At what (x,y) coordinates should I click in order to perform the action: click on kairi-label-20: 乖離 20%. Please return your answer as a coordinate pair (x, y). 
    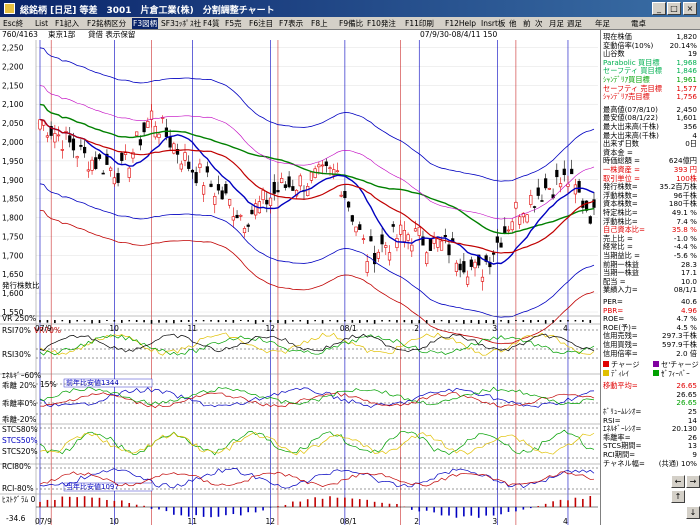
    Looking at the image, I should click on (19, 385).